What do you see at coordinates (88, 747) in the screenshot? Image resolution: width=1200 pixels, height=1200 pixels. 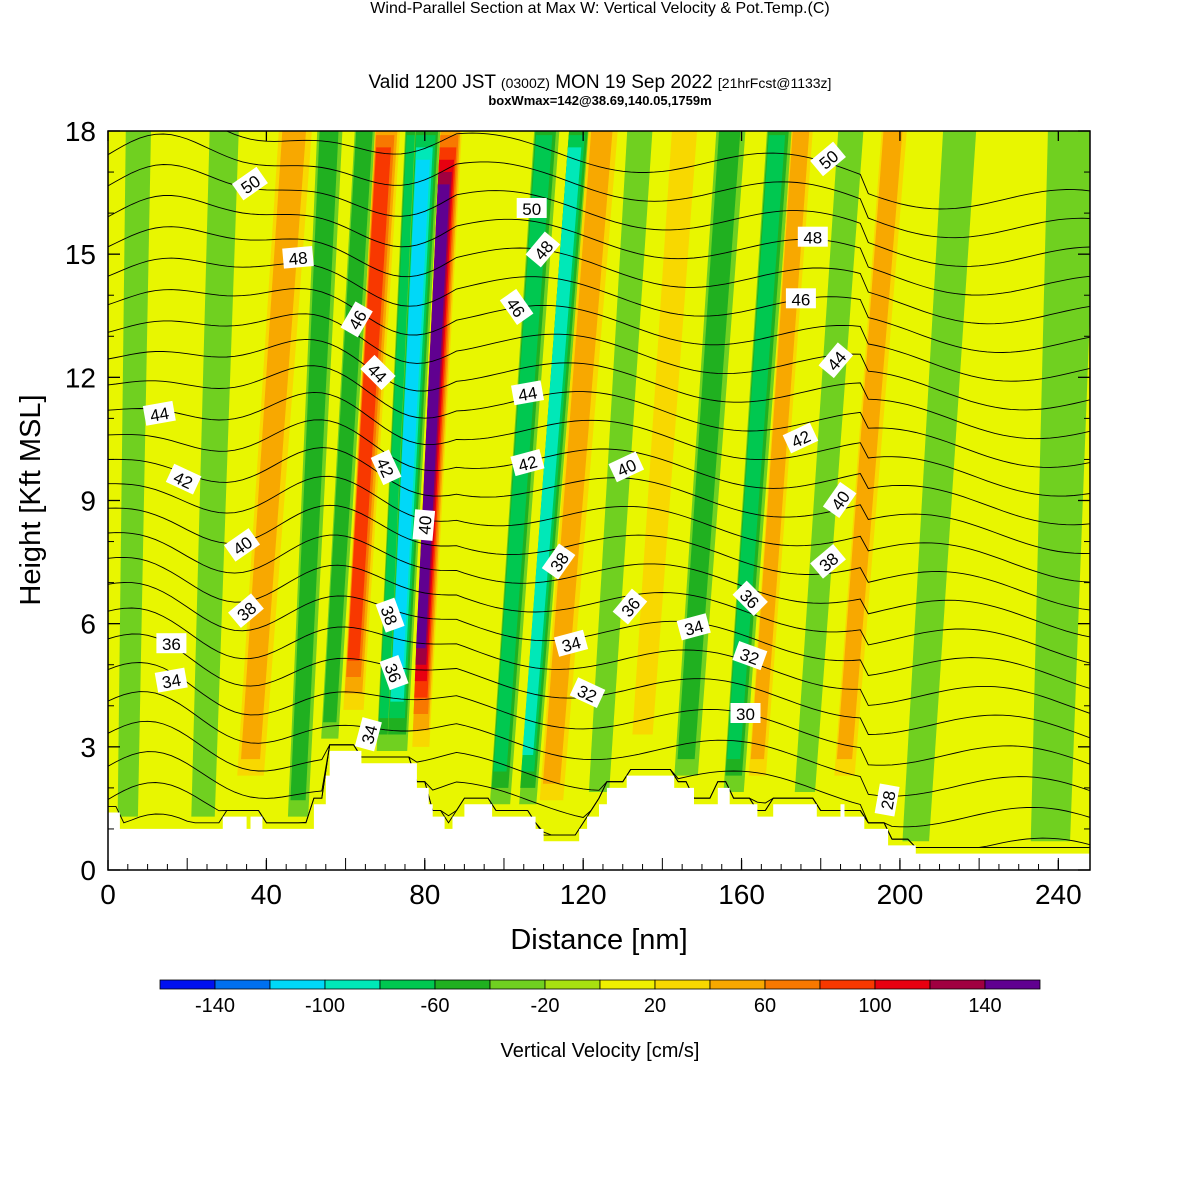 I see `y-tick-label: 3` at bounding box center [88, 747].